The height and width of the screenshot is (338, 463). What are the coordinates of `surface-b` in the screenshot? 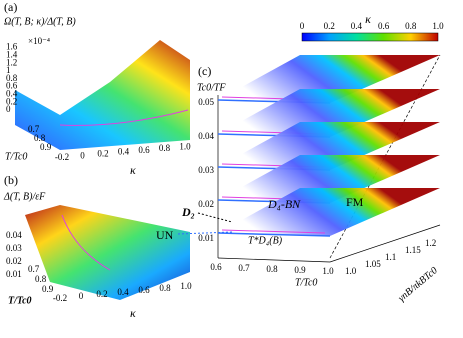 It's located at (107, 252).